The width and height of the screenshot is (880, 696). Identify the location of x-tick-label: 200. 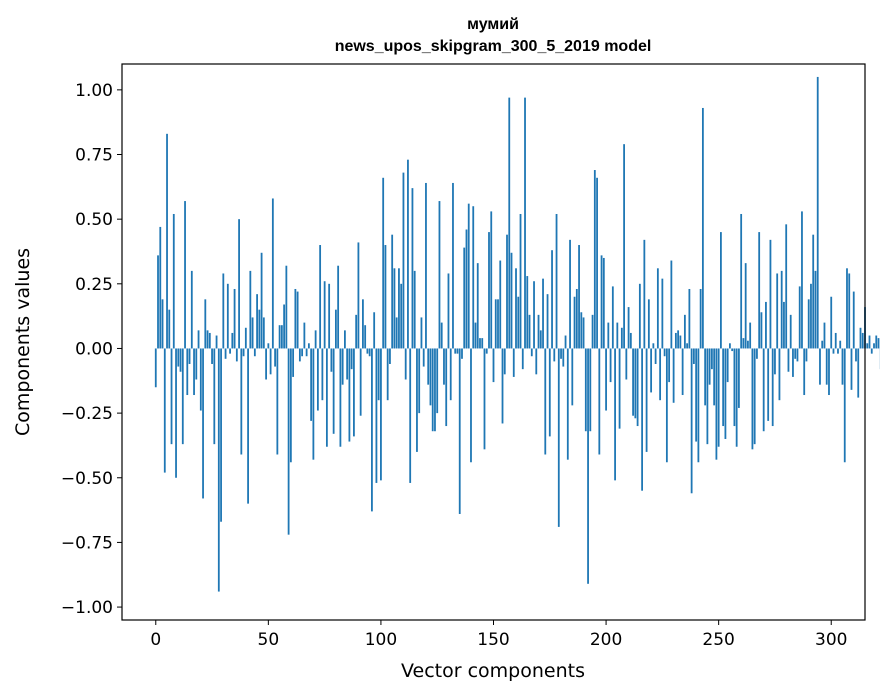
(606, 640).